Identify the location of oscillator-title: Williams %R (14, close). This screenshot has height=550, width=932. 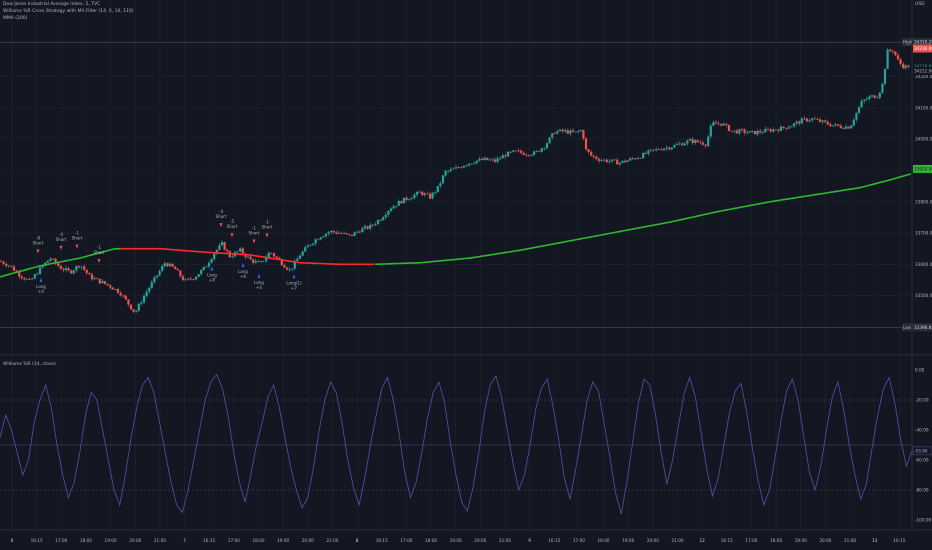
(29, 364).